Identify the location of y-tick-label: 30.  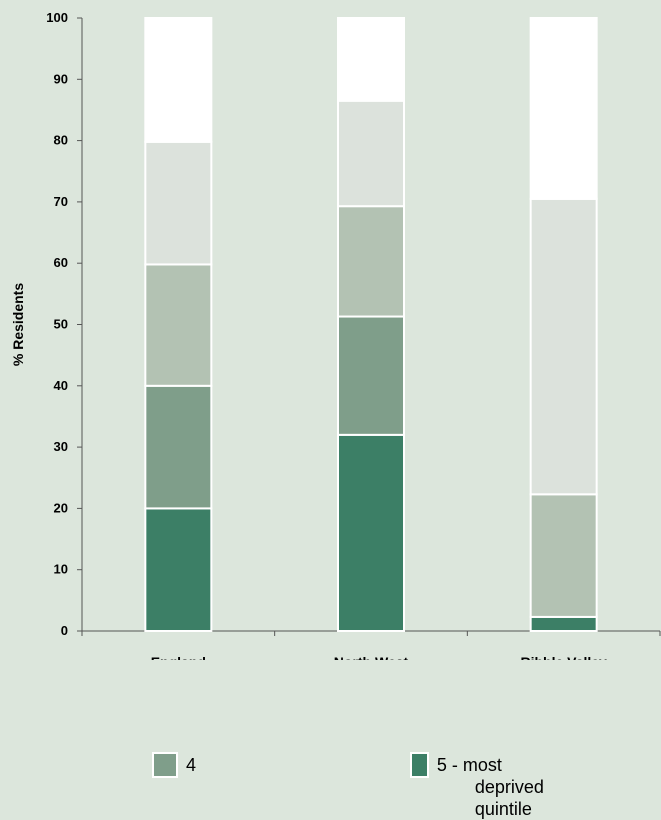
(61, 446).